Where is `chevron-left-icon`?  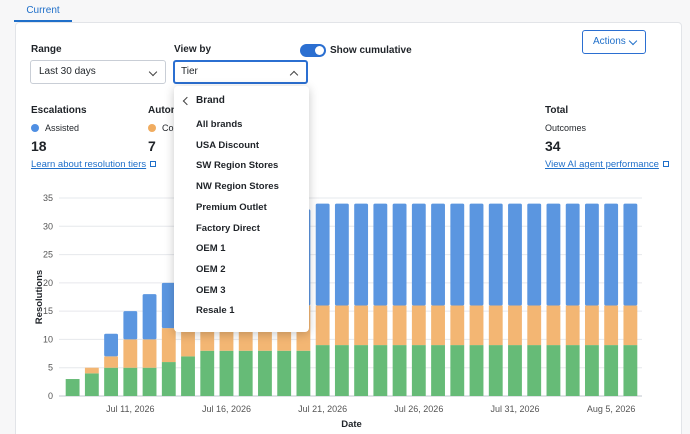
chevron-left-icon is located at coordinates (187, 101).